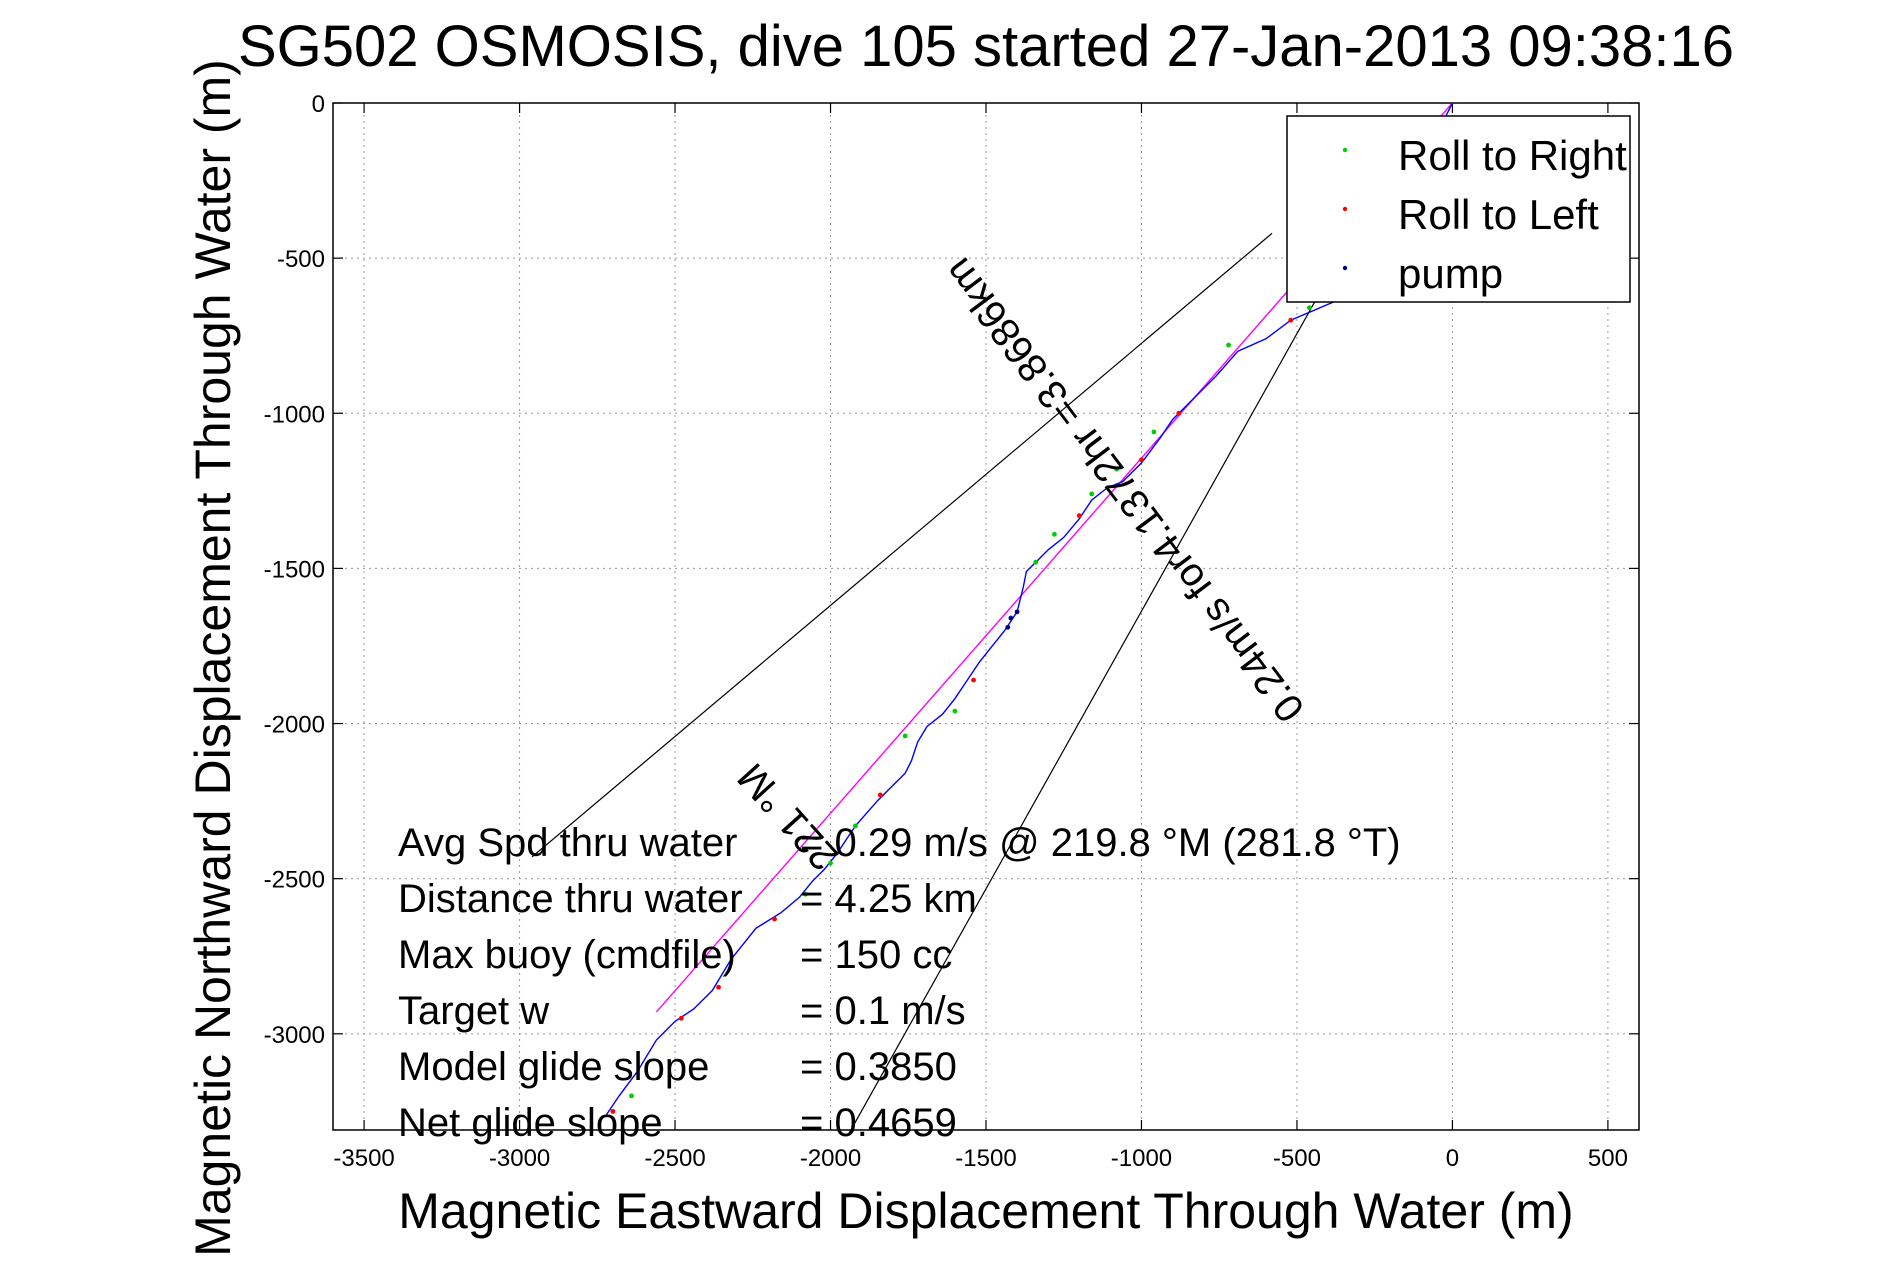  I want to click on stat-label: Target w, so click(473, 1011).